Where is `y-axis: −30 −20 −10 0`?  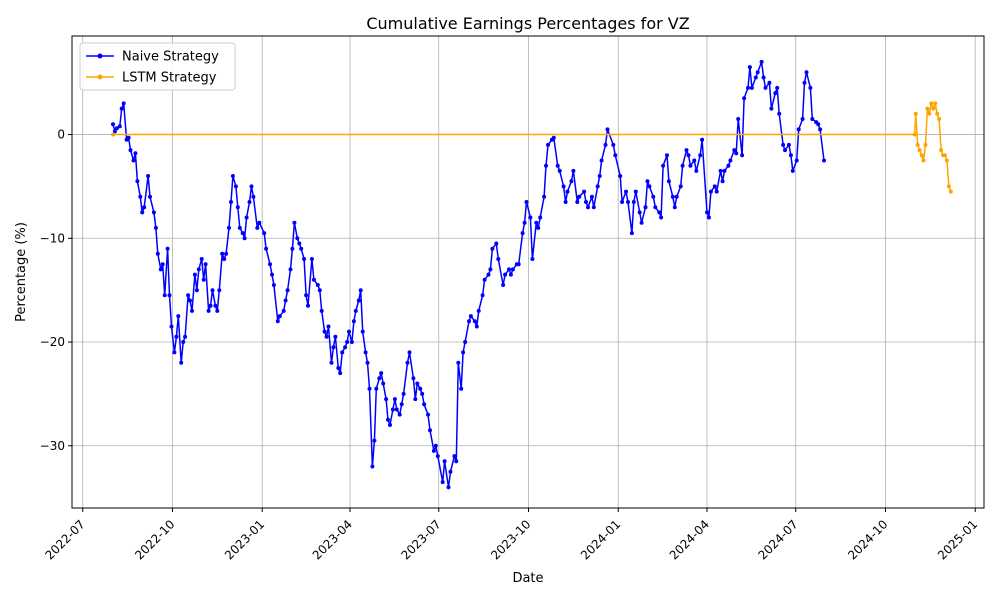 y-axis: −30 −20 −10 0 is located at coordinates (56, 290).